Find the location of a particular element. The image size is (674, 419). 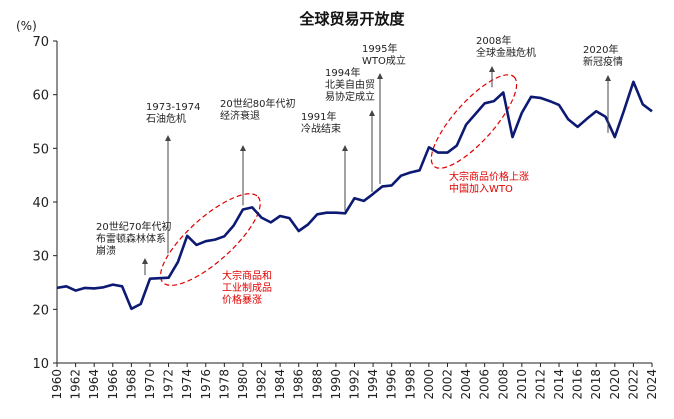

annotation-text: 全球金融危机 is located at coordinates (506, 52).